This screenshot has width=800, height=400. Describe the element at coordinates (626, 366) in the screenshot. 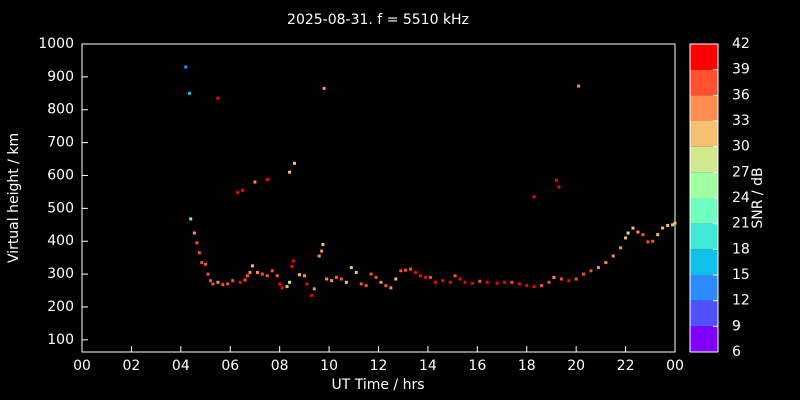

I see `x-tick-label: 22` at that location.